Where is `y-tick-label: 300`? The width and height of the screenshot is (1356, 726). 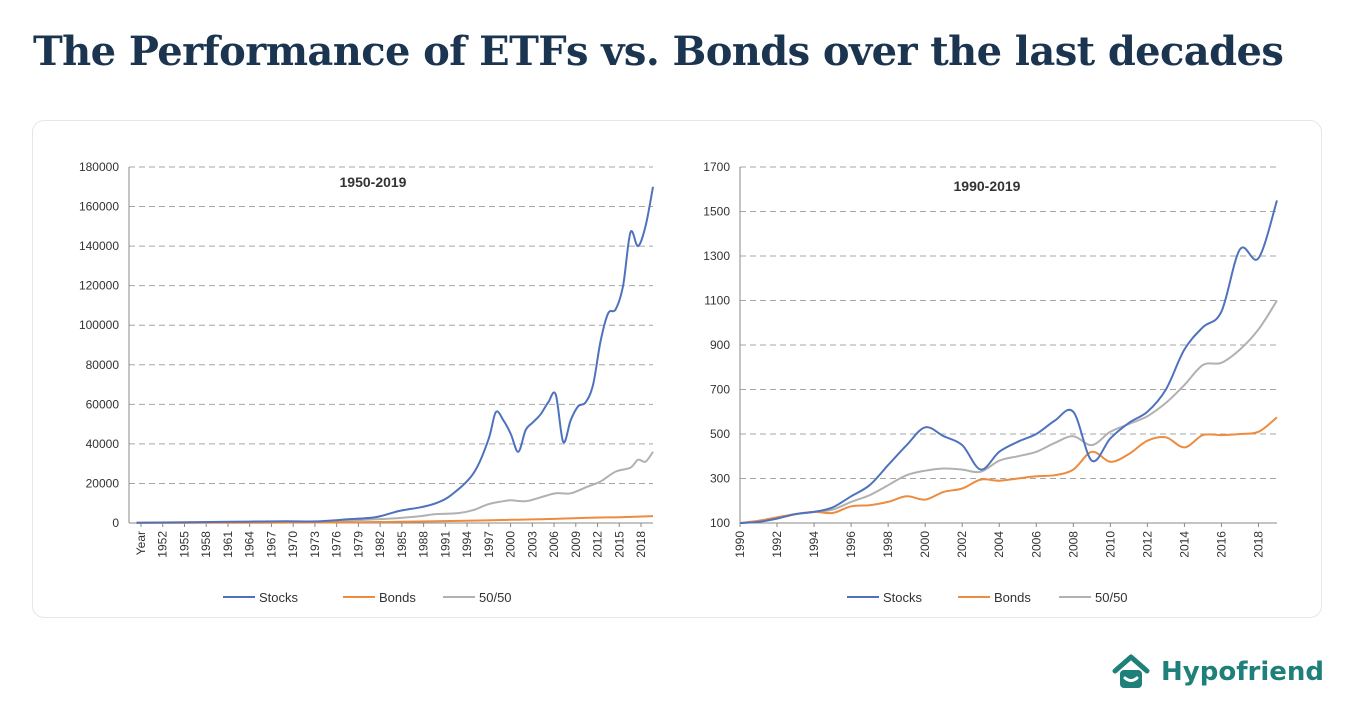
y-tick-label: 300 is located at coordinates (720, 479).